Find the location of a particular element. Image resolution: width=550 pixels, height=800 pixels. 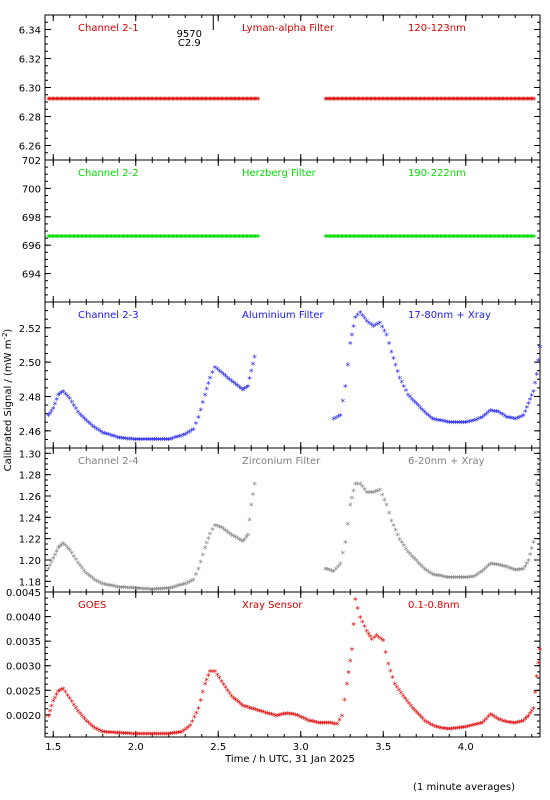

y-tick-label: 2.48 is located at coordinates (30, 397).